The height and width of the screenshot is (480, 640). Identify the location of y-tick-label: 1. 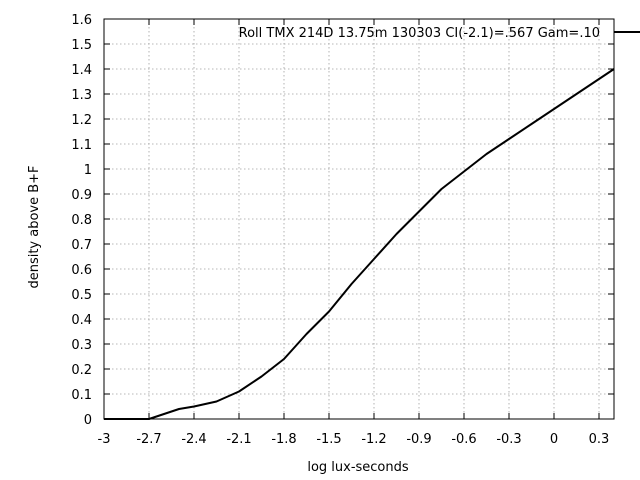
(88, 170).